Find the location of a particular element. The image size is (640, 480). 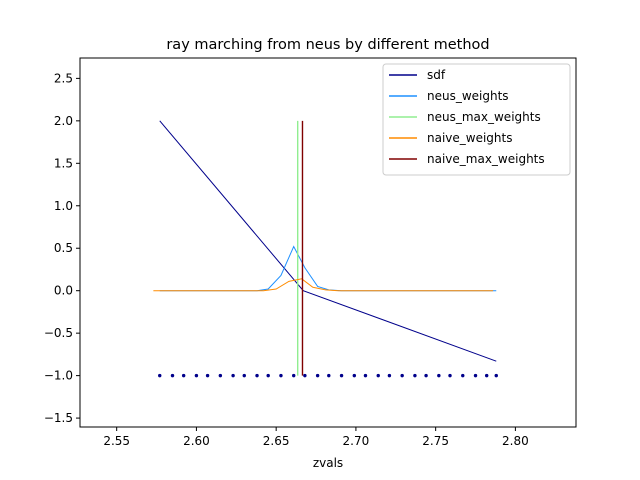

x-tick-label: 2.75 is located at coordinates (435, 441).